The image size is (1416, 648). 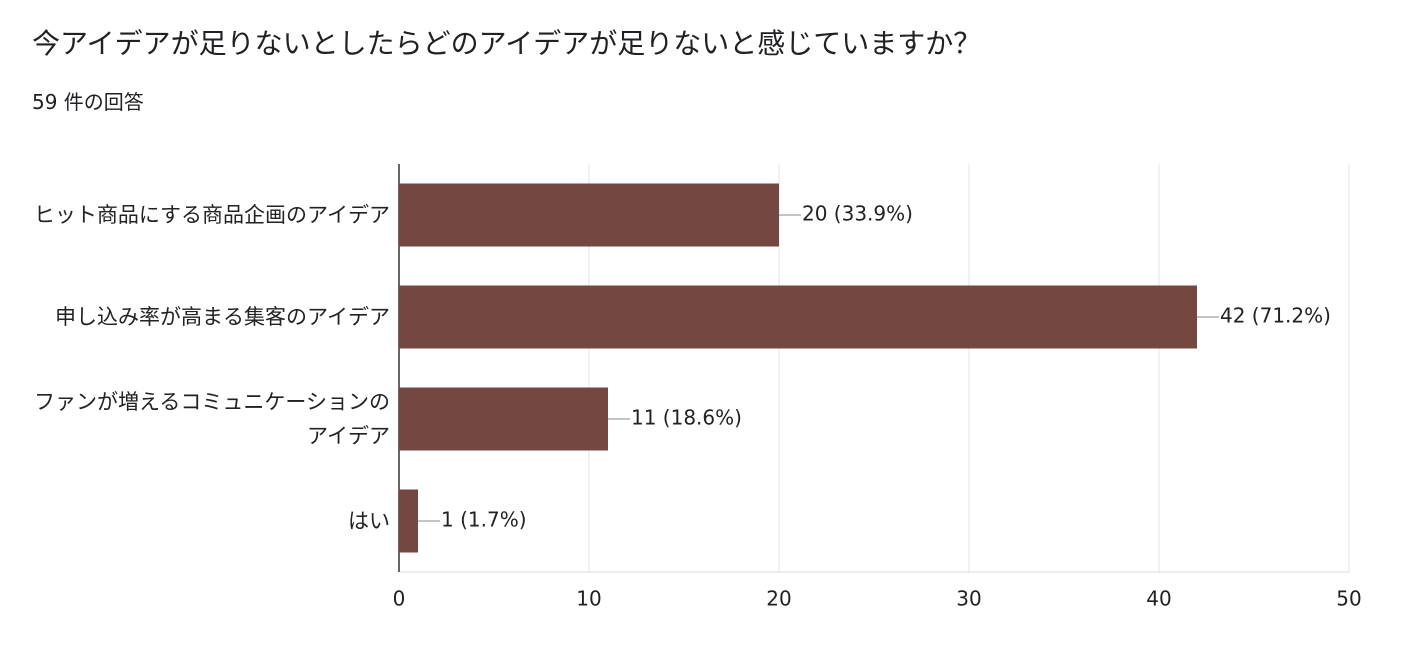 What do you see at coordinates (88, 102) in the screenshot?
I see `chart-subtitle: 59 件の回答` at bounding box center [88, 102].